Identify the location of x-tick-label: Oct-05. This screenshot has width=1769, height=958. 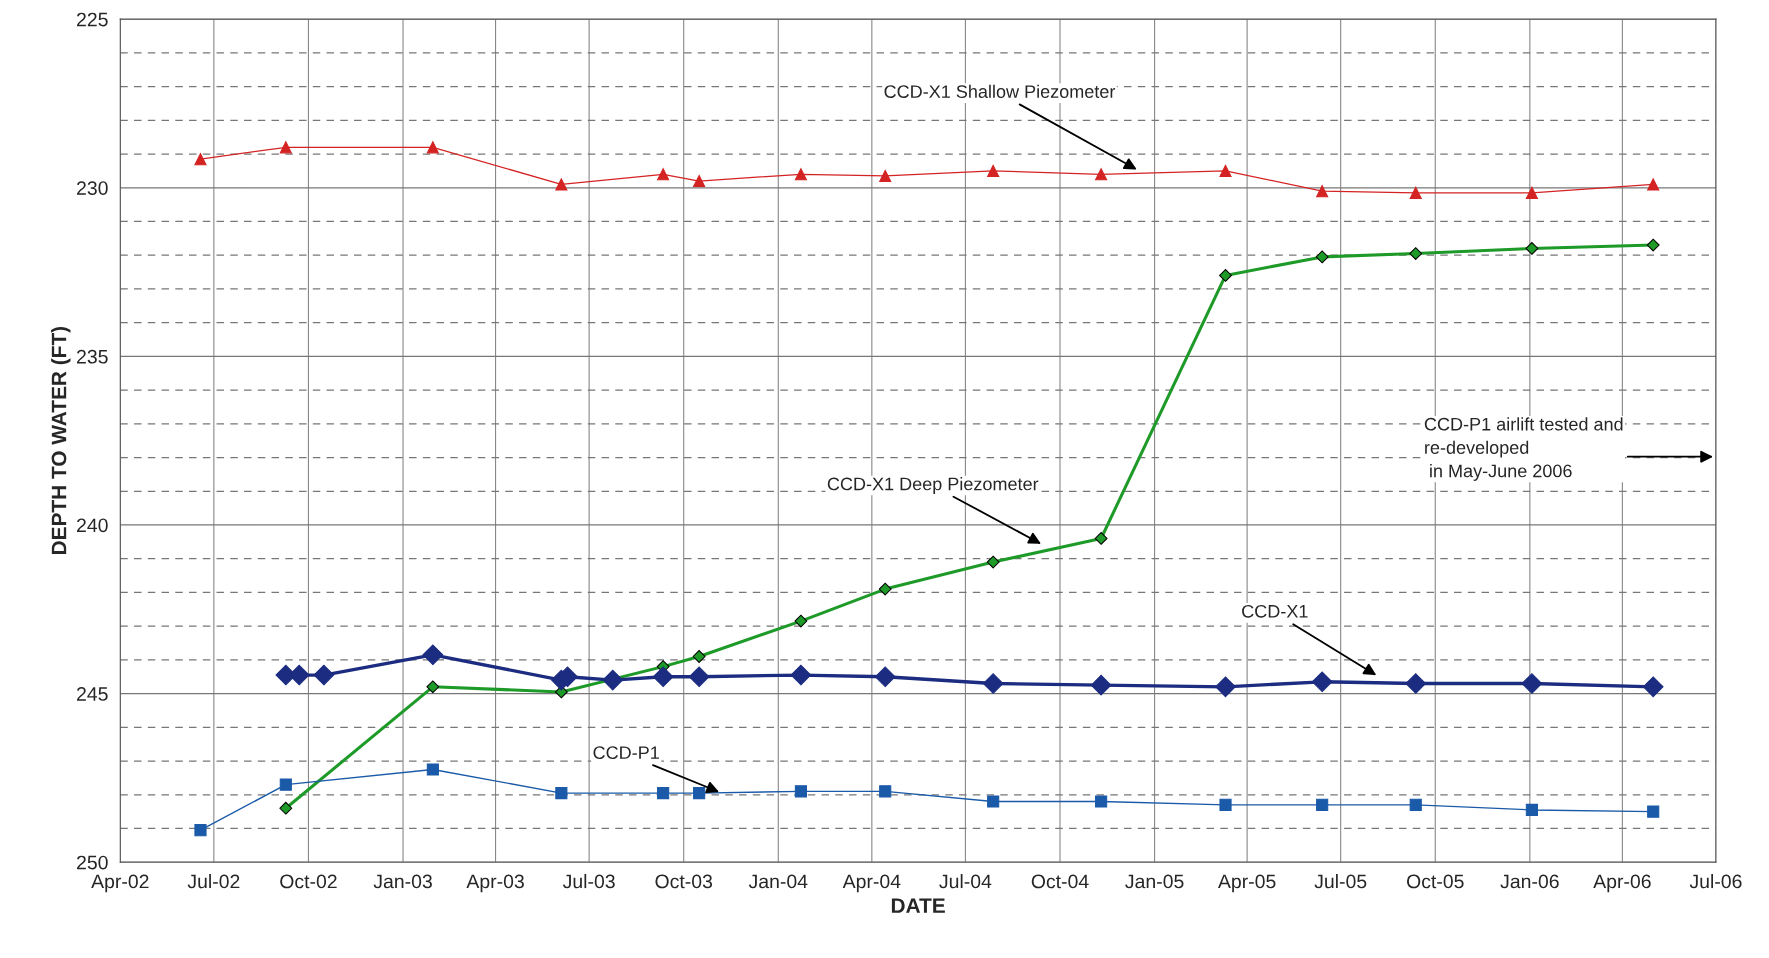
(1435, 881).